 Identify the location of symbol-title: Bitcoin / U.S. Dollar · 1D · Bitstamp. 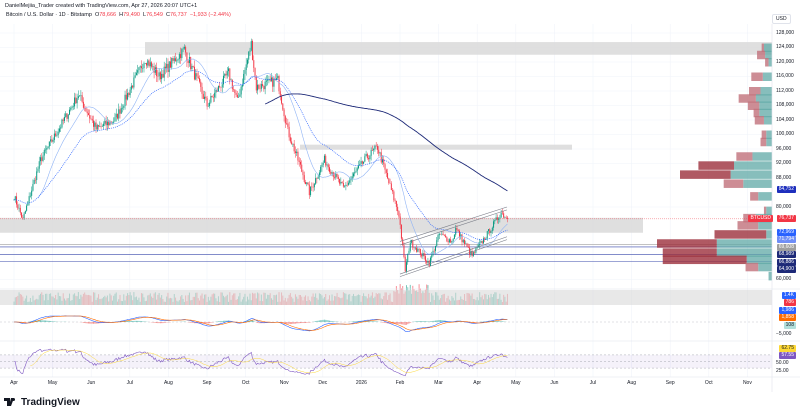
(49, 15).